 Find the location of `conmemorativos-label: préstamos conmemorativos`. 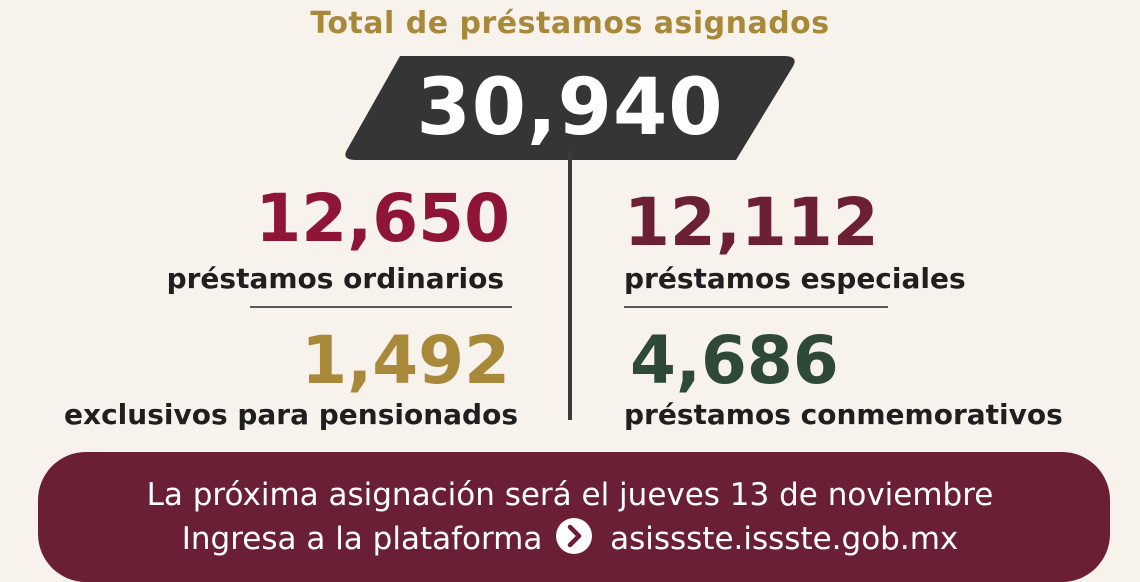

conmemorativos-label: préstamos conmemorativos is located at coordinates (843, 414).